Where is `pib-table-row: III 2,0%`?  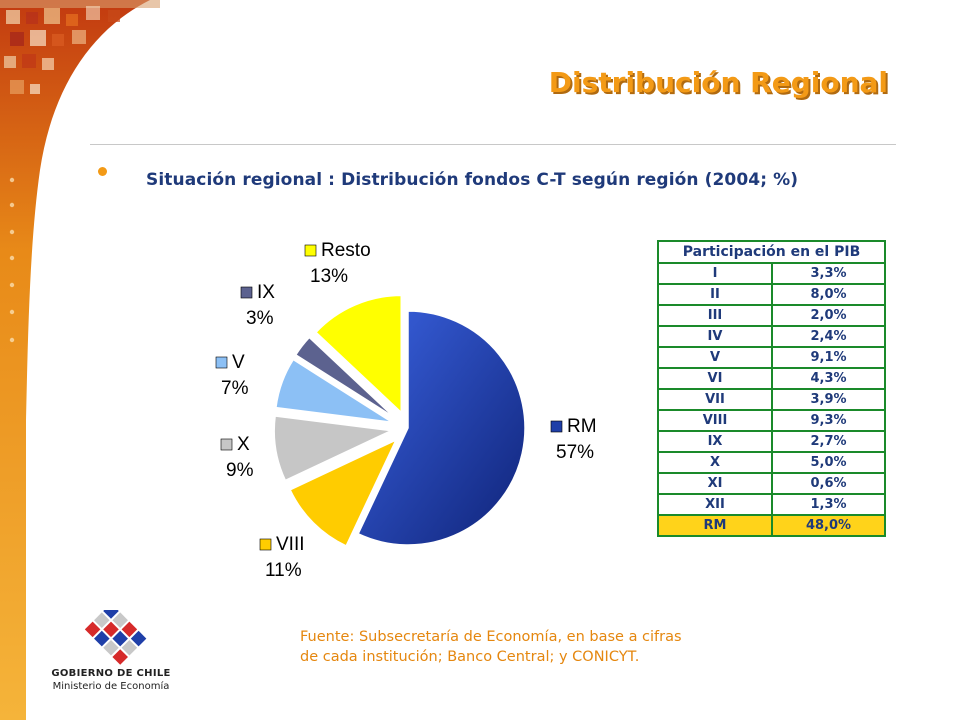
pib-table-row: III 2,0% is located at coordinates (771, 315).